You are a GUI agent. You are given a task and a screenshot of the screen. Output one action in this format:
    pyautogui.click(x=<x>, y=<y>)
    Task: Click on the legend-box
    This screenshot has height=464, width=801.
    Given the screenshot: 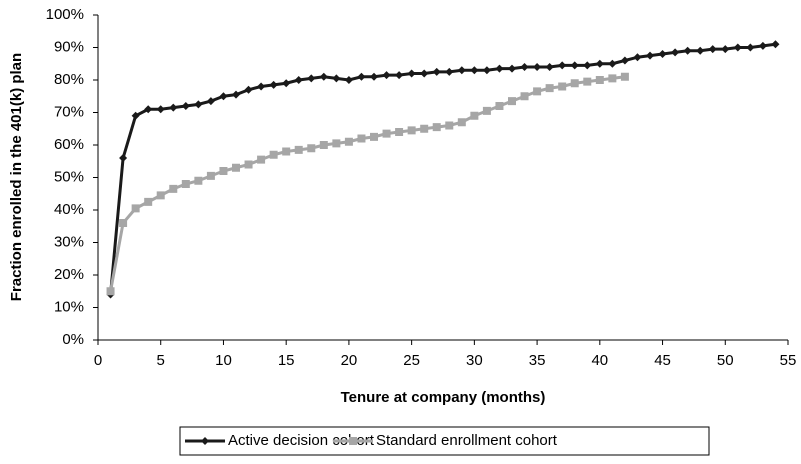 What is the action you would take?
    pyautogui.click(x=444, y=441)
    